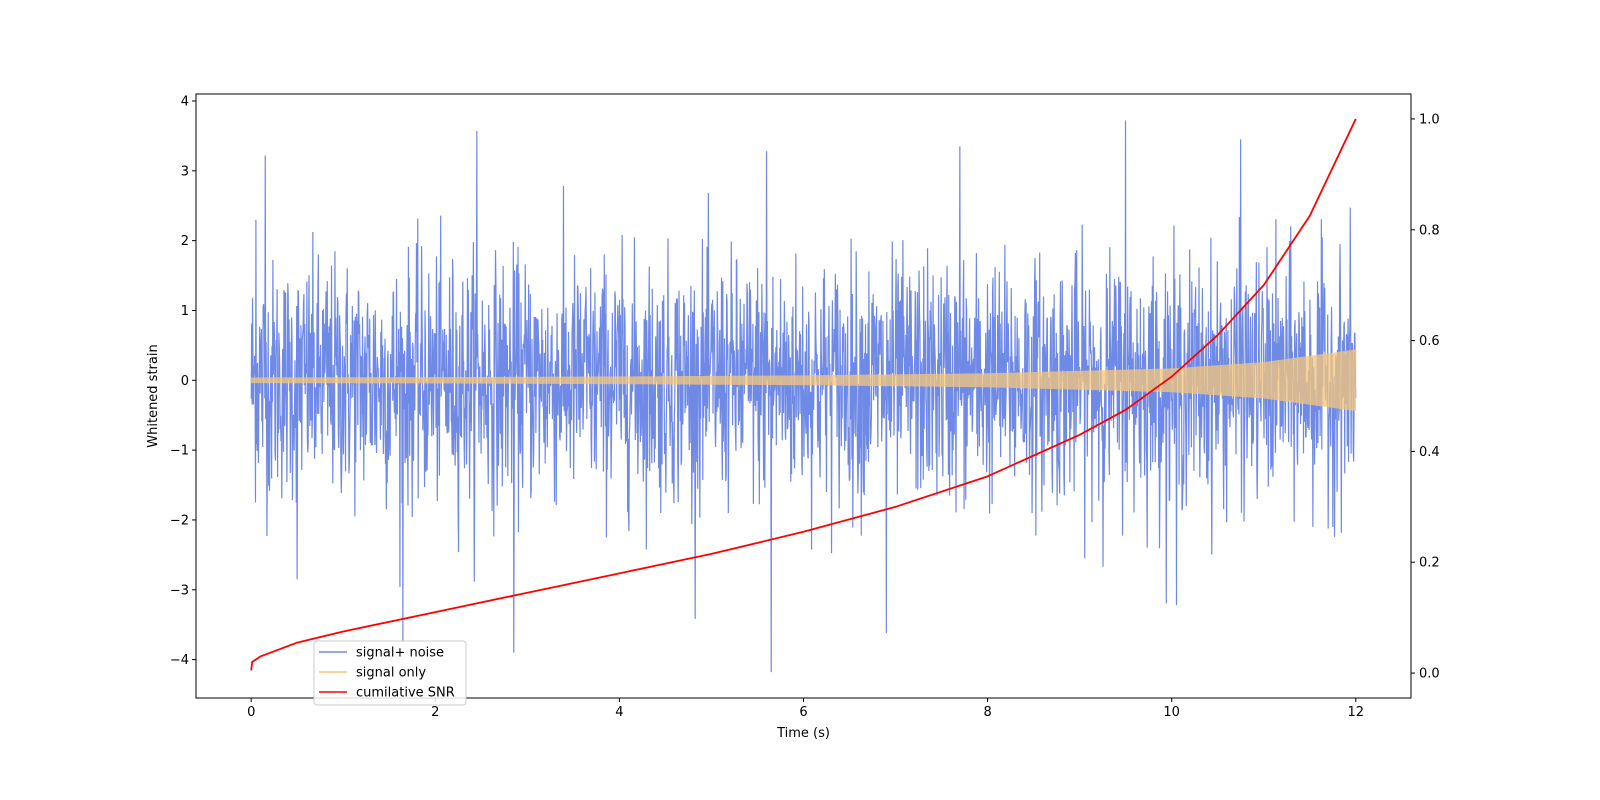 The image size is (1600, 800). What do you see at coordinates (179, 590) in the screenshot?
I see `y-tick-label: −3` at bounding box center [179, 590].